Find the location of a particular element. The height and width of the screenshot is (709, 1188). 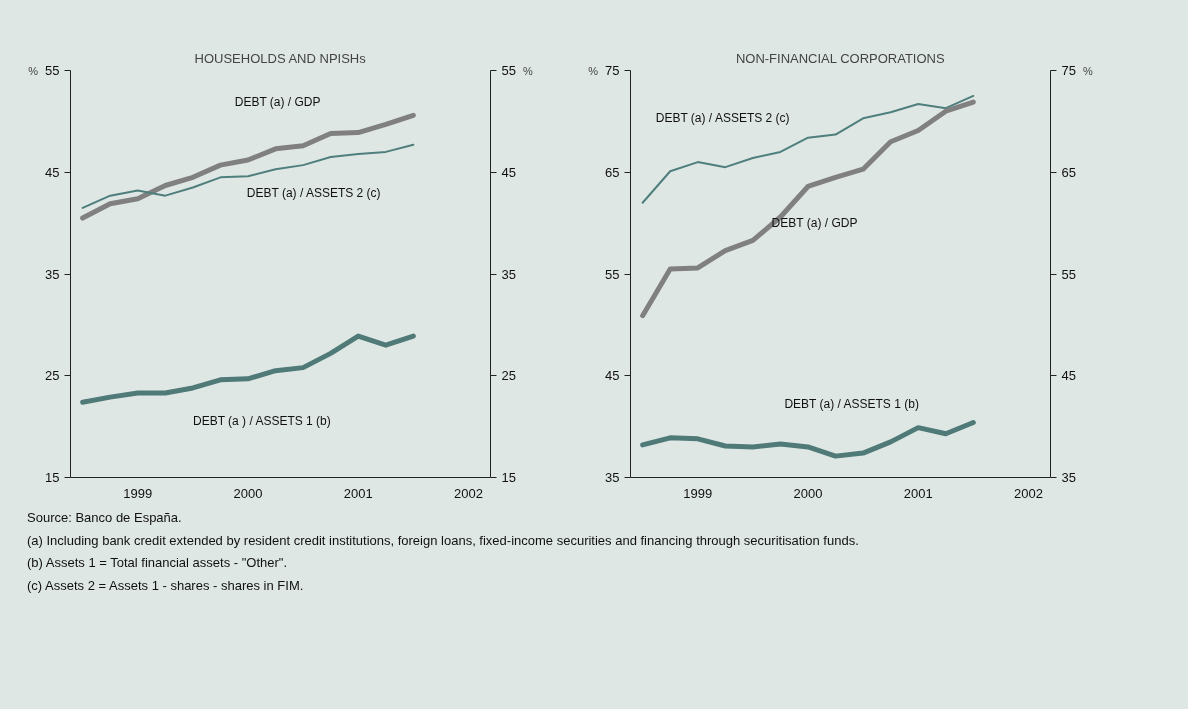

series-label: DEBT (a) / ASSETS 1 (b) is located at coordinates (851, 404).